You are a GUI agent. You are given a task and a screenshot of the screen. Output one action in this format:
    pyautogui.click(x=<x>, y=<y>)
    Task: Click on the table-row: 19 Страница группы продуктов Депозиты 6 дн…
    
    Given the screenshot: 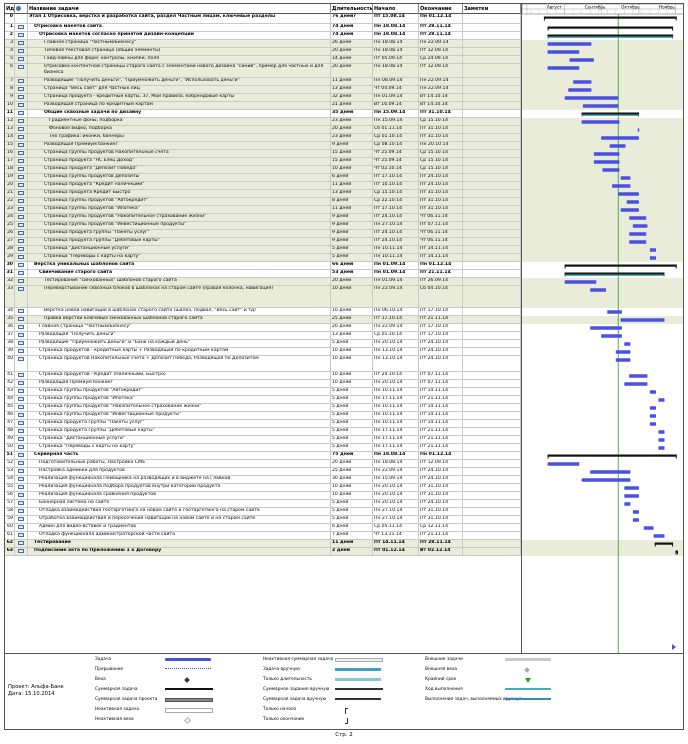 What is the action you would take?
    pyautogui.click(x=263, y=178)
    